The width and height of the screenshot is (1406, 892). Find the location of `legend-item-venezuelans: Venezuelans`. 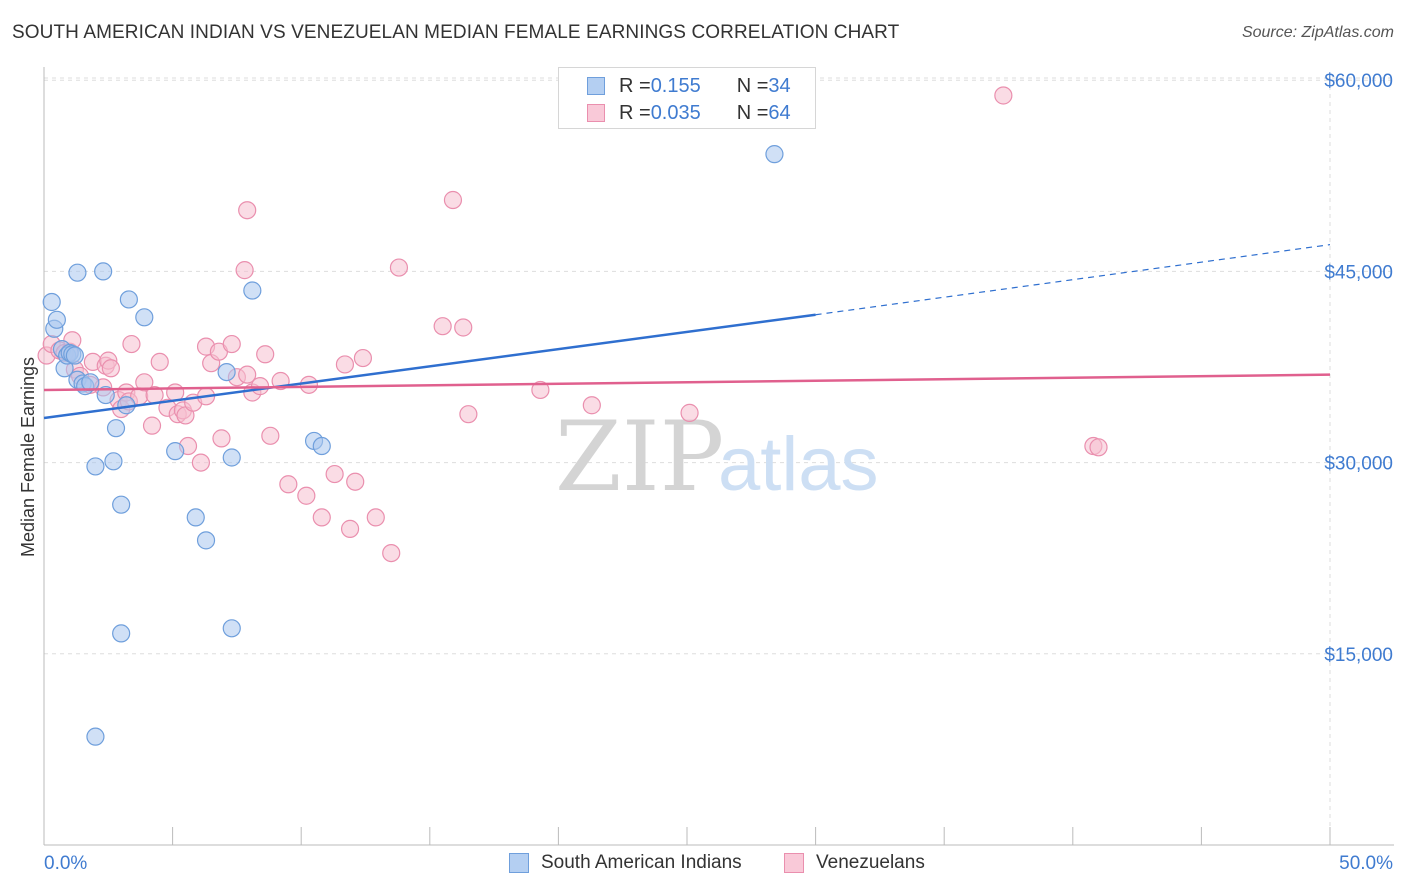

legend-item-venezuelans: Venezuelans is located at coordinates (854, 863).